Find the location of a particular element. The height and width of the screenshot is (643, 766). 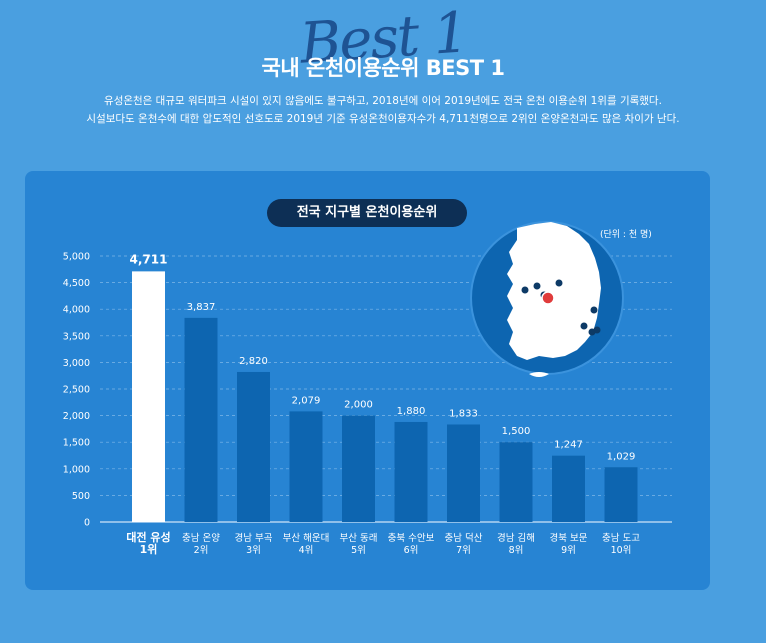

data-label: 2,079 is located at coordinates (306, 400).